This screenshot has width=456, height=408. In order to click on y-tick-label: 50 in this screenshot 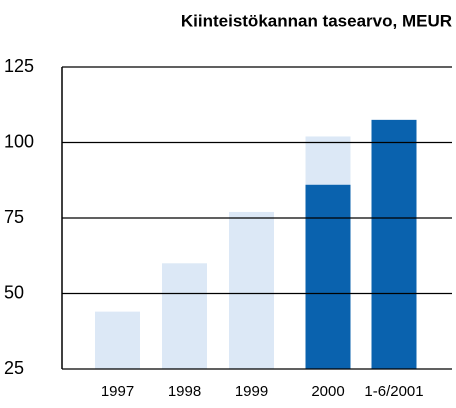, I will do `click(14, 292)`.